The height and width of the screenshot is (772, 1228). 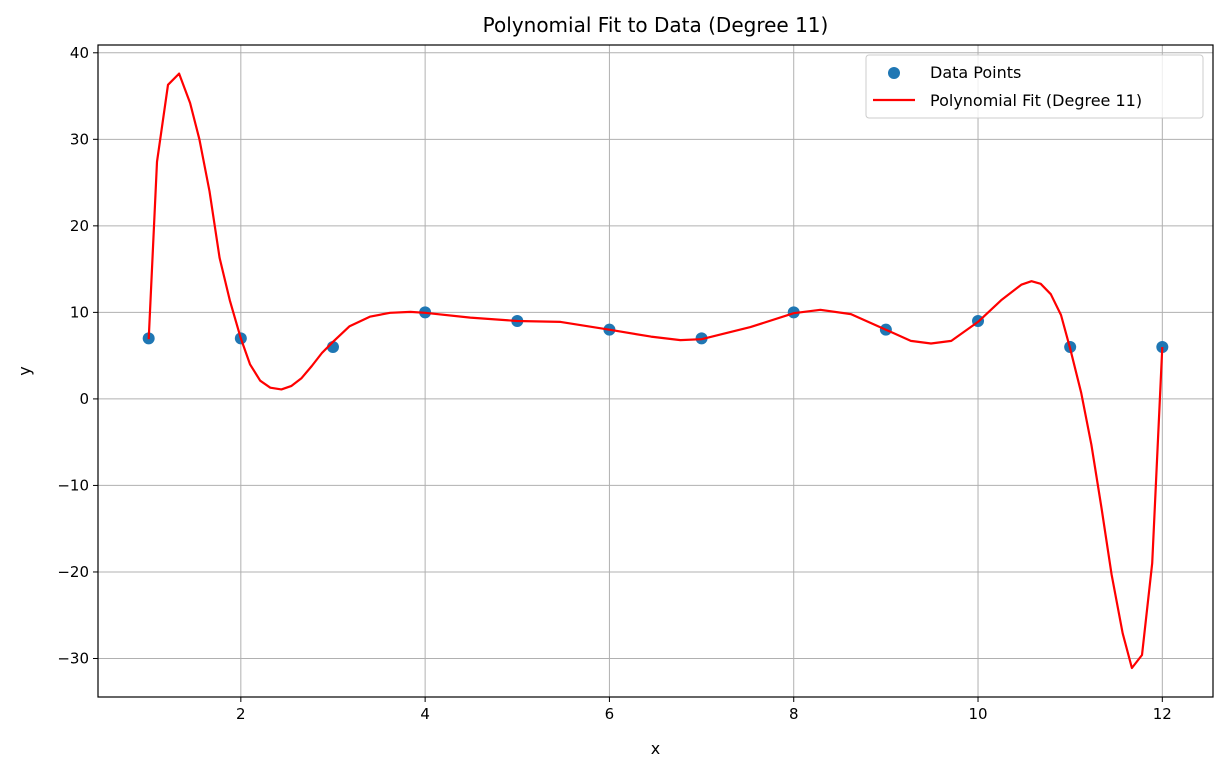 I want to click on y-tick-label: 40, so click(x=79, y=53).